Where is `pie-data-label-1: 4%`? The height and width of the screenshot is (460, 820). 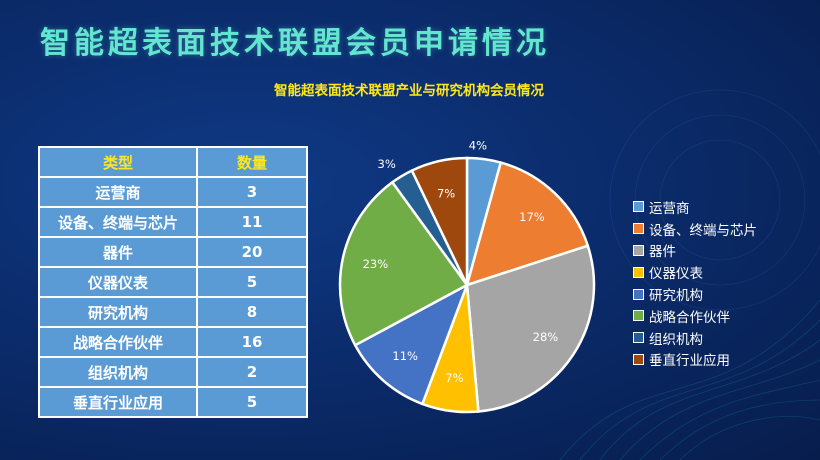 pie-data-label-1: 4% is located at coordinates (478, 145).